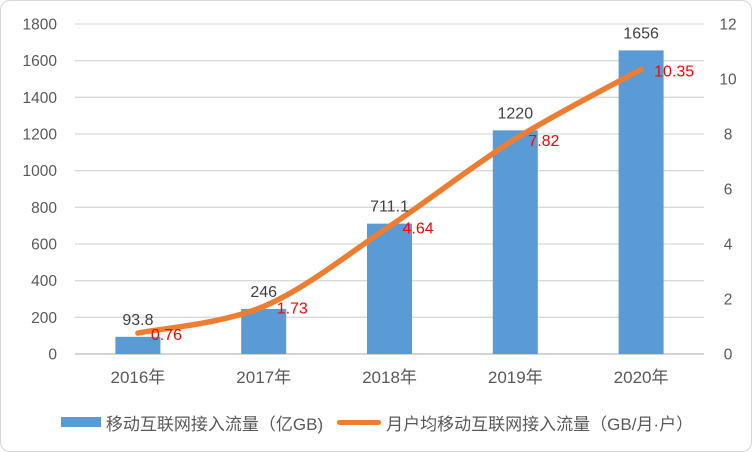 The image size is (752, 452). Describe the element at coordinates (166, 335) in the screenshot. I see `line-data-label: 0.76` at that location.